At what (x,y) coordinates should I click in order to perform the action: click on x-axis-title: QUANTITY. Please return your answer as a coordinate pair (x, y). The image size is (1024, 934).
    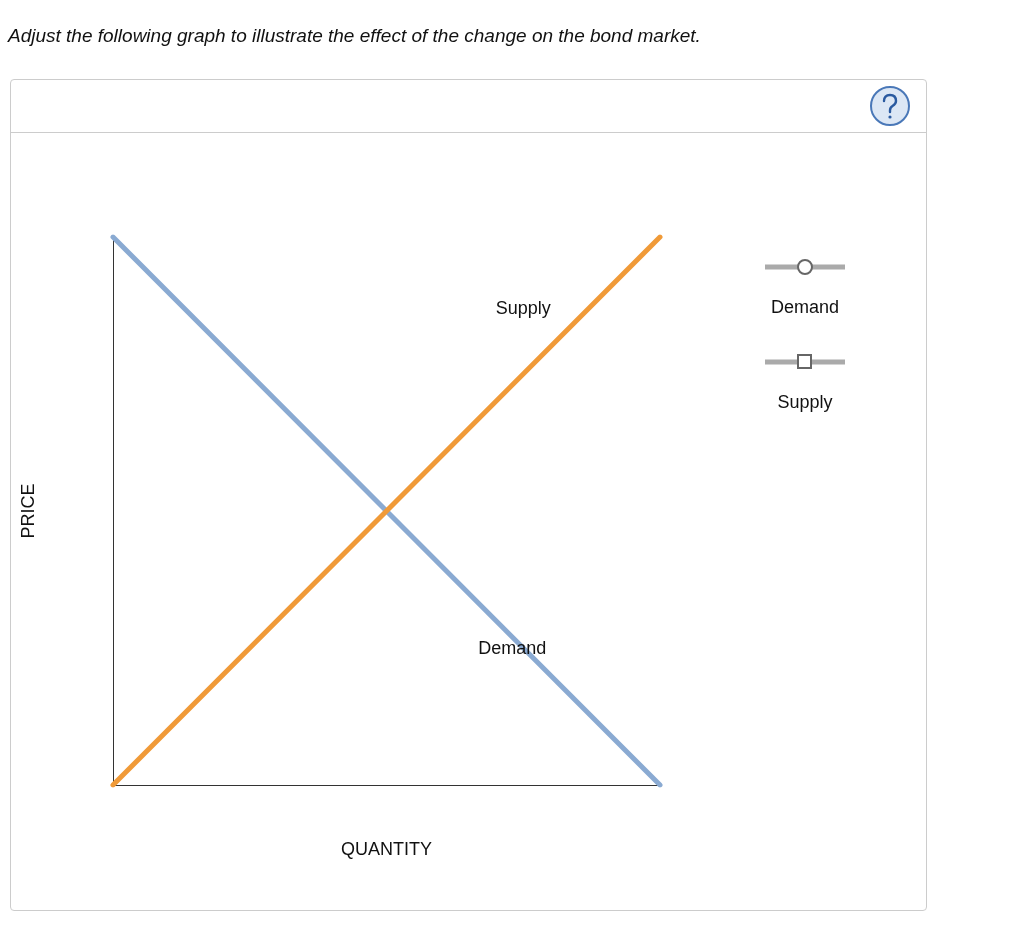
    Looking at the image, I should click on (386, 849).